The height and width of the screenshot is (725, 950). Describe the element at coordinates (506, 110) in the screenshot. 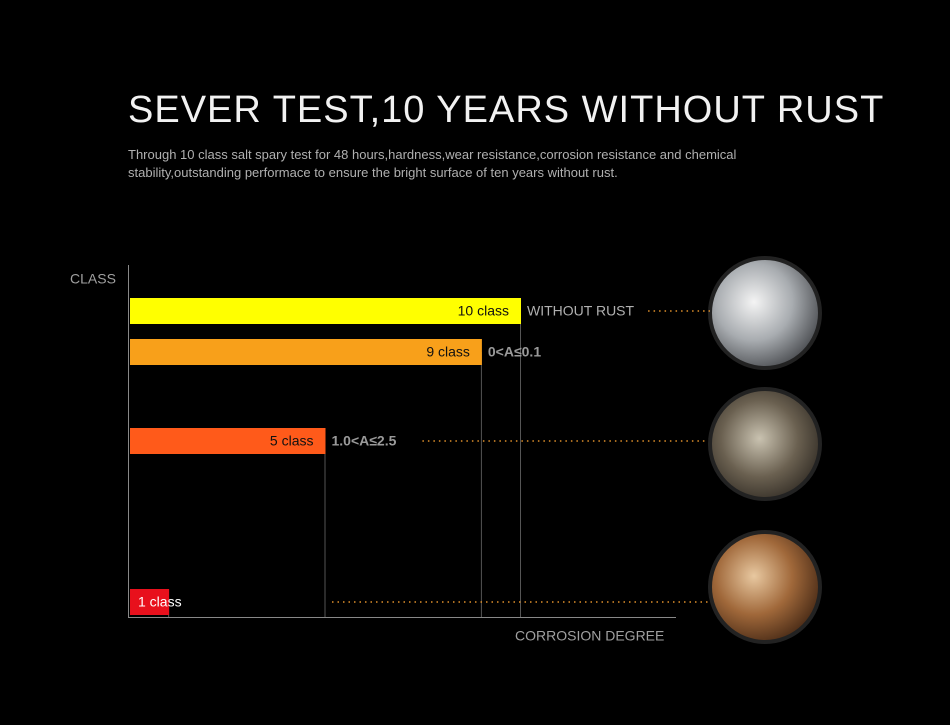

I see `title: SEVER TEST,10 YEARS WITHOUT RUST` at that location.